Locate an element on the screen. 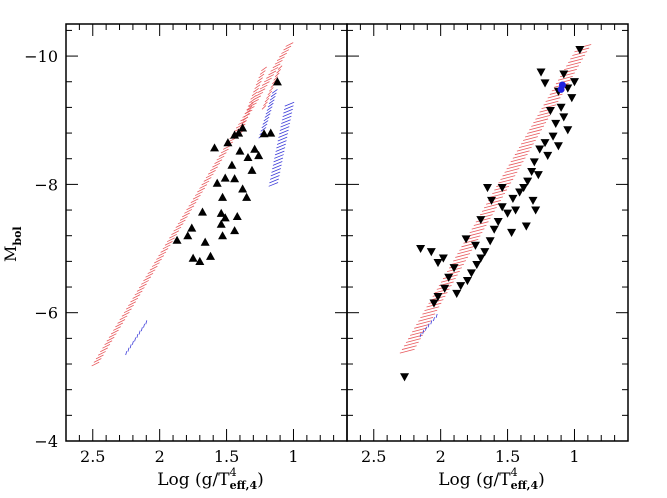 The width and height of the screenshot is (667, 498). left-blue-tracks is located at coordinates (210, 222).